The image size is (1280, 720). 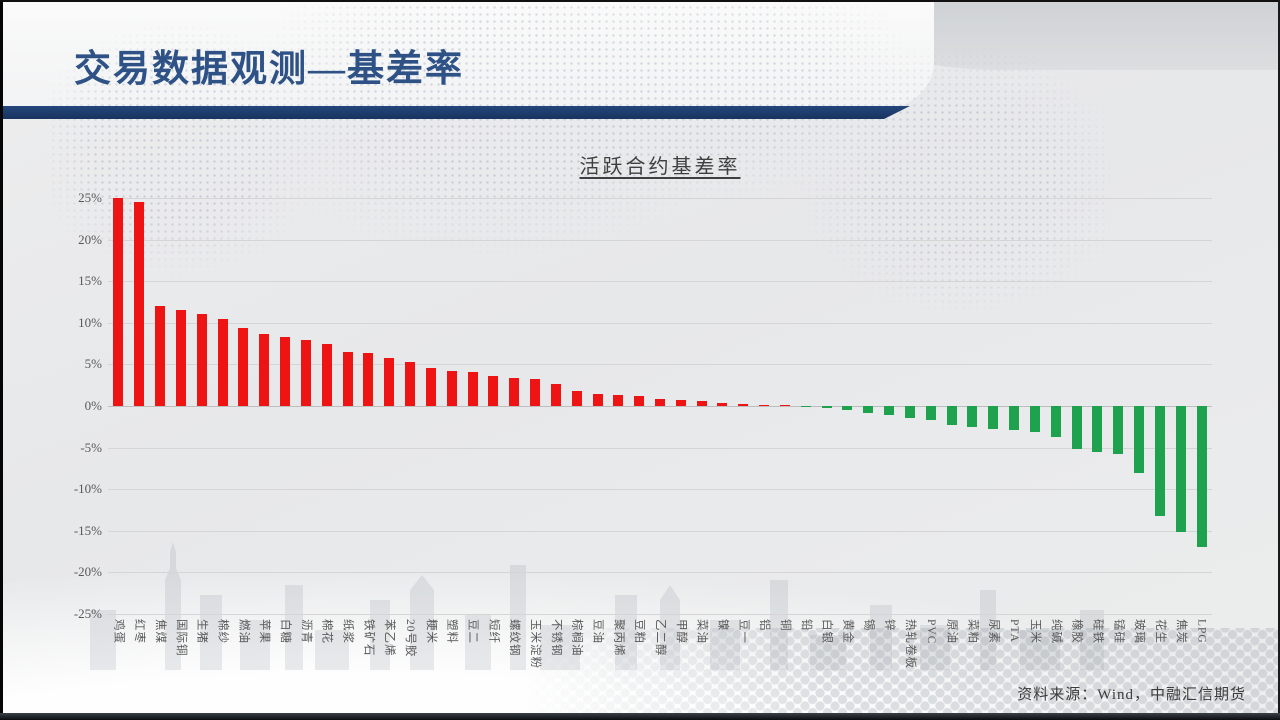 What do you see at coordinates (118, 631) in the screenshot?
I see `x-axis-category-label: 鸡蛋` at bounding box center [118, 631].